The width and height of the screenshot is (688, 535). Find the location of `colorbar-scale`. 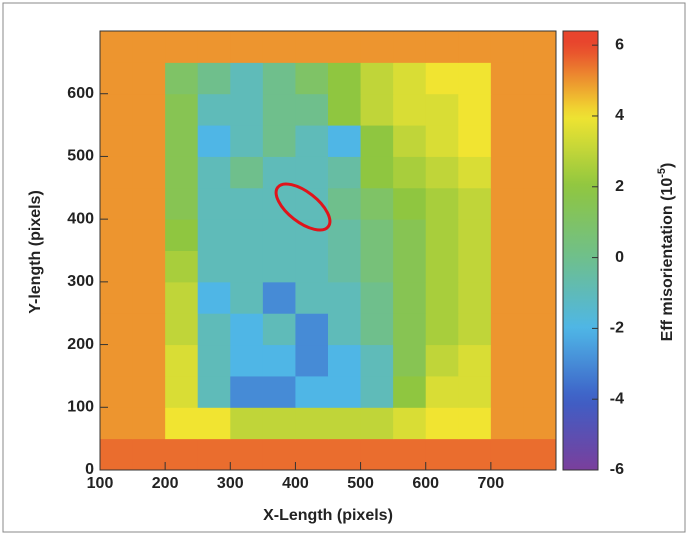

colorbar-scale is located at coordinates (580, 250).